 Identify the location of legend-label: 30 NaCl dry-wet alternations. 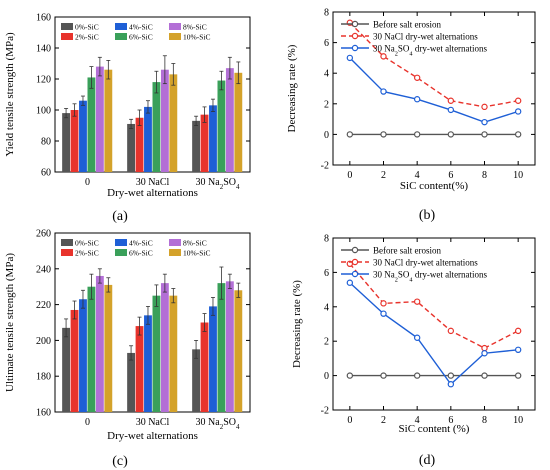
(425, 37).